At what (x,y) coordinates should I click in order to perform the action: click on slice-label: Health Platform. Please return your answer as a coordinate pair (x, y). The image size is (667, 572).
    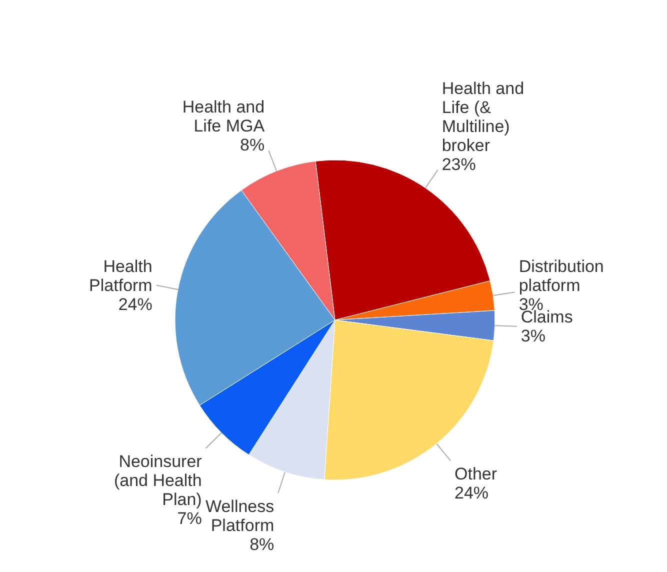
    Looking at the image, I should click on (120, 275).